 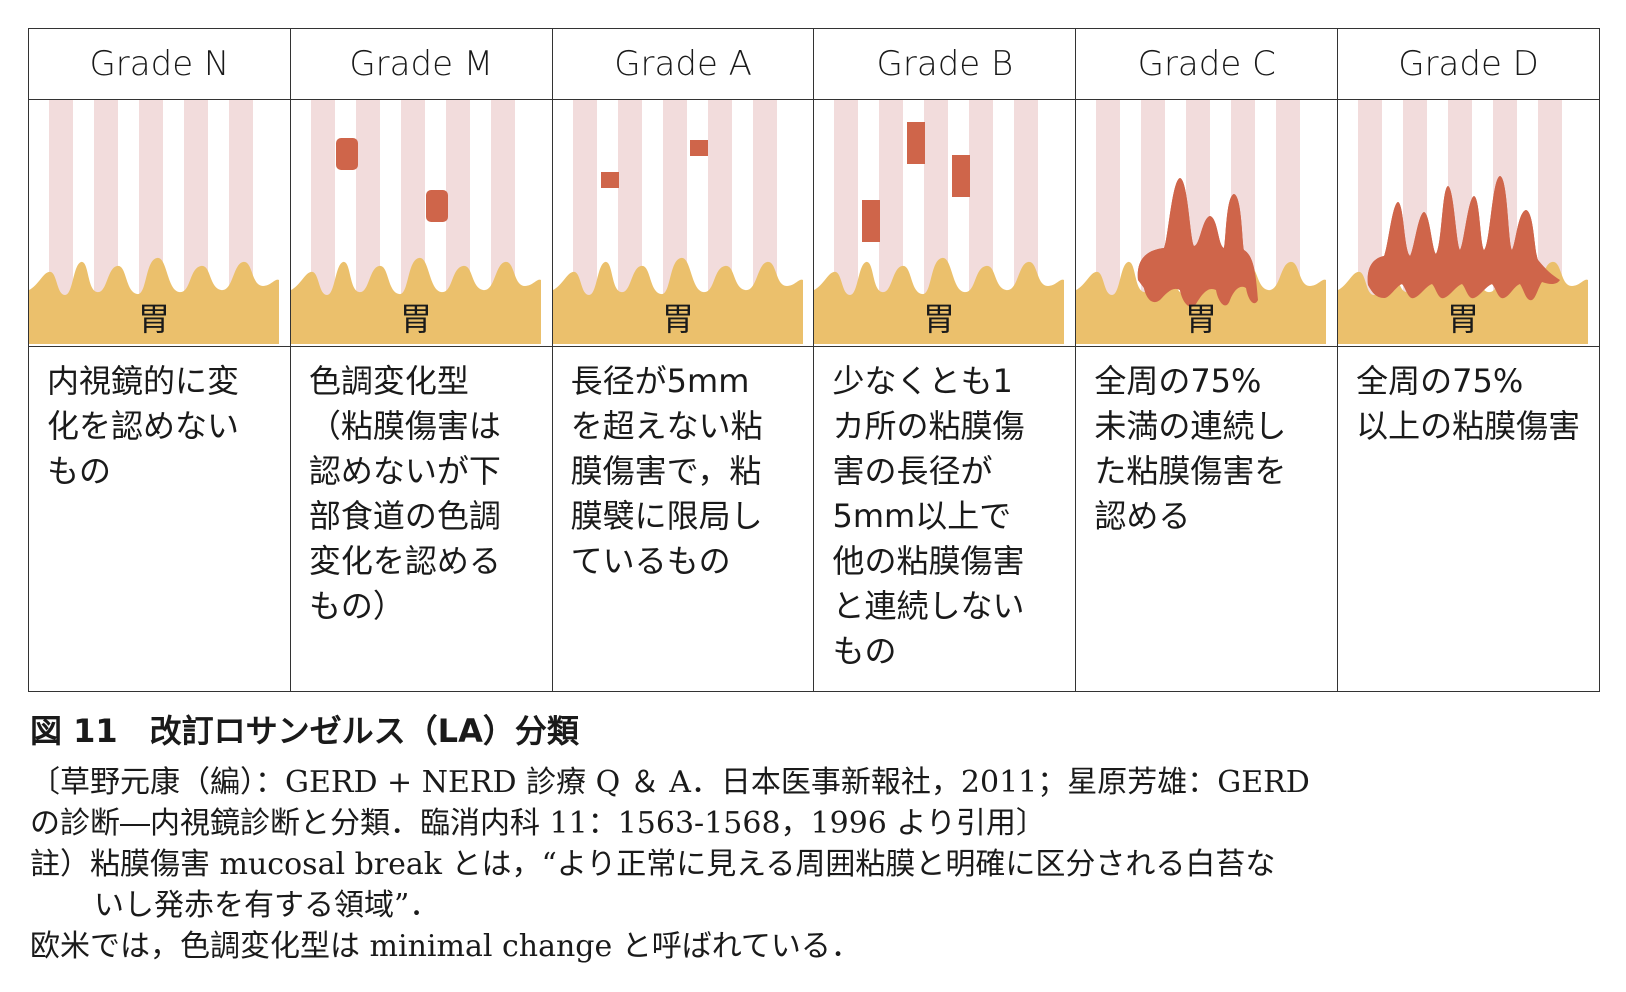 I want to click on grade-a-description: 長径が5mm を超えない粘 膜傷害で，粘 膜襞に限局し ているもの, so click(x=666, y=471).